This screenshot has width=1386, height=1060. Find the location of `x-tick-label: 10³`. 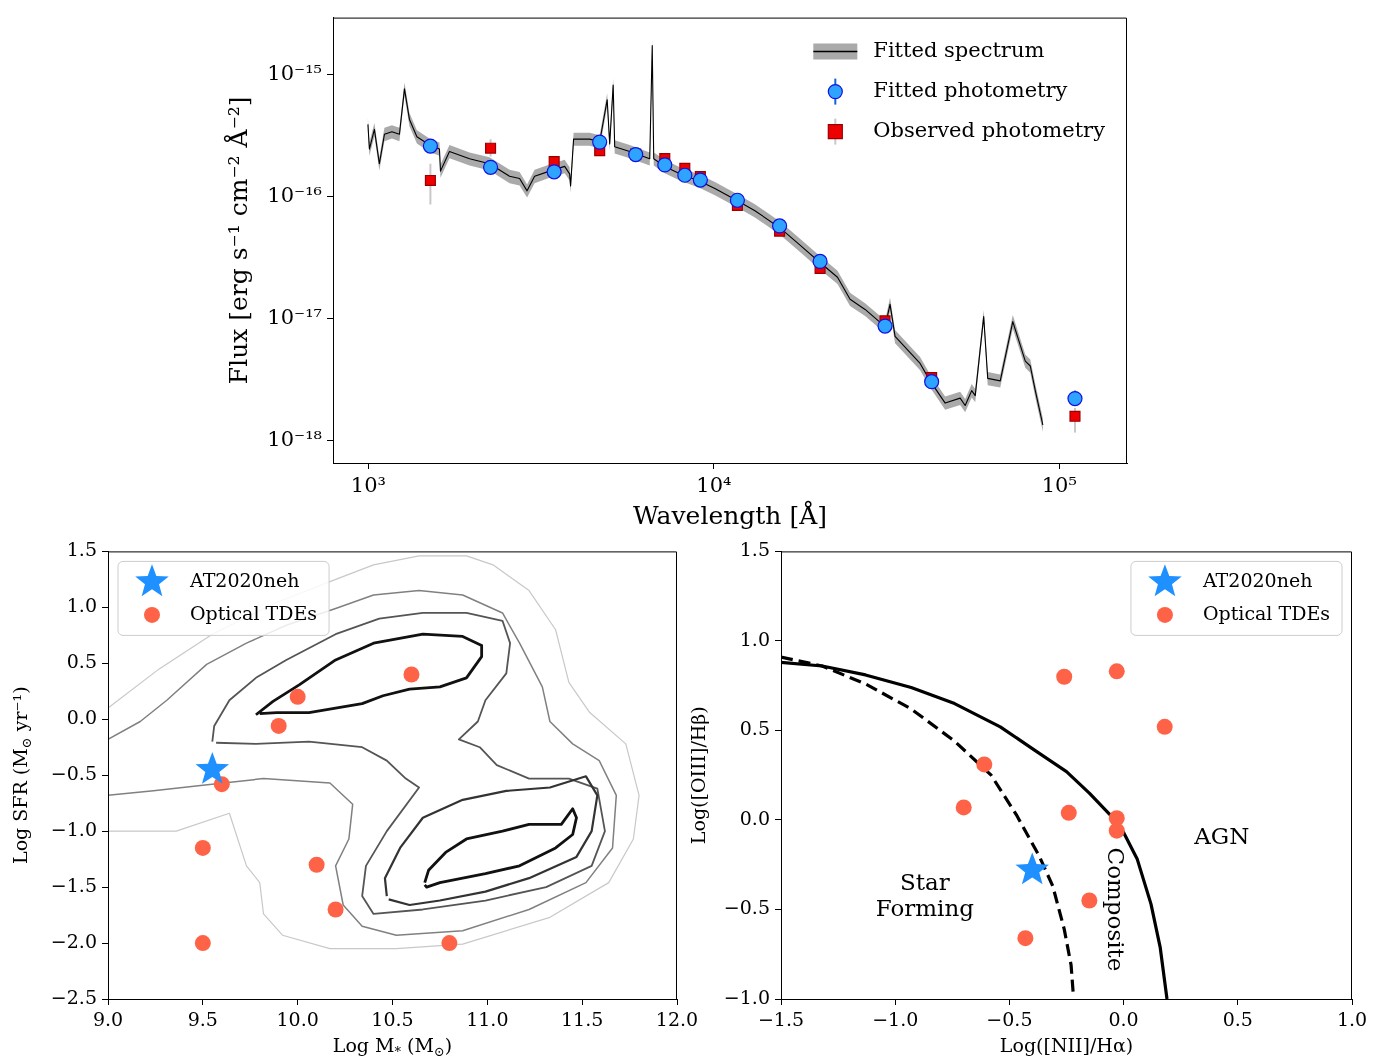

x-tick-label: 10³ is located at coordinates (368, 485).